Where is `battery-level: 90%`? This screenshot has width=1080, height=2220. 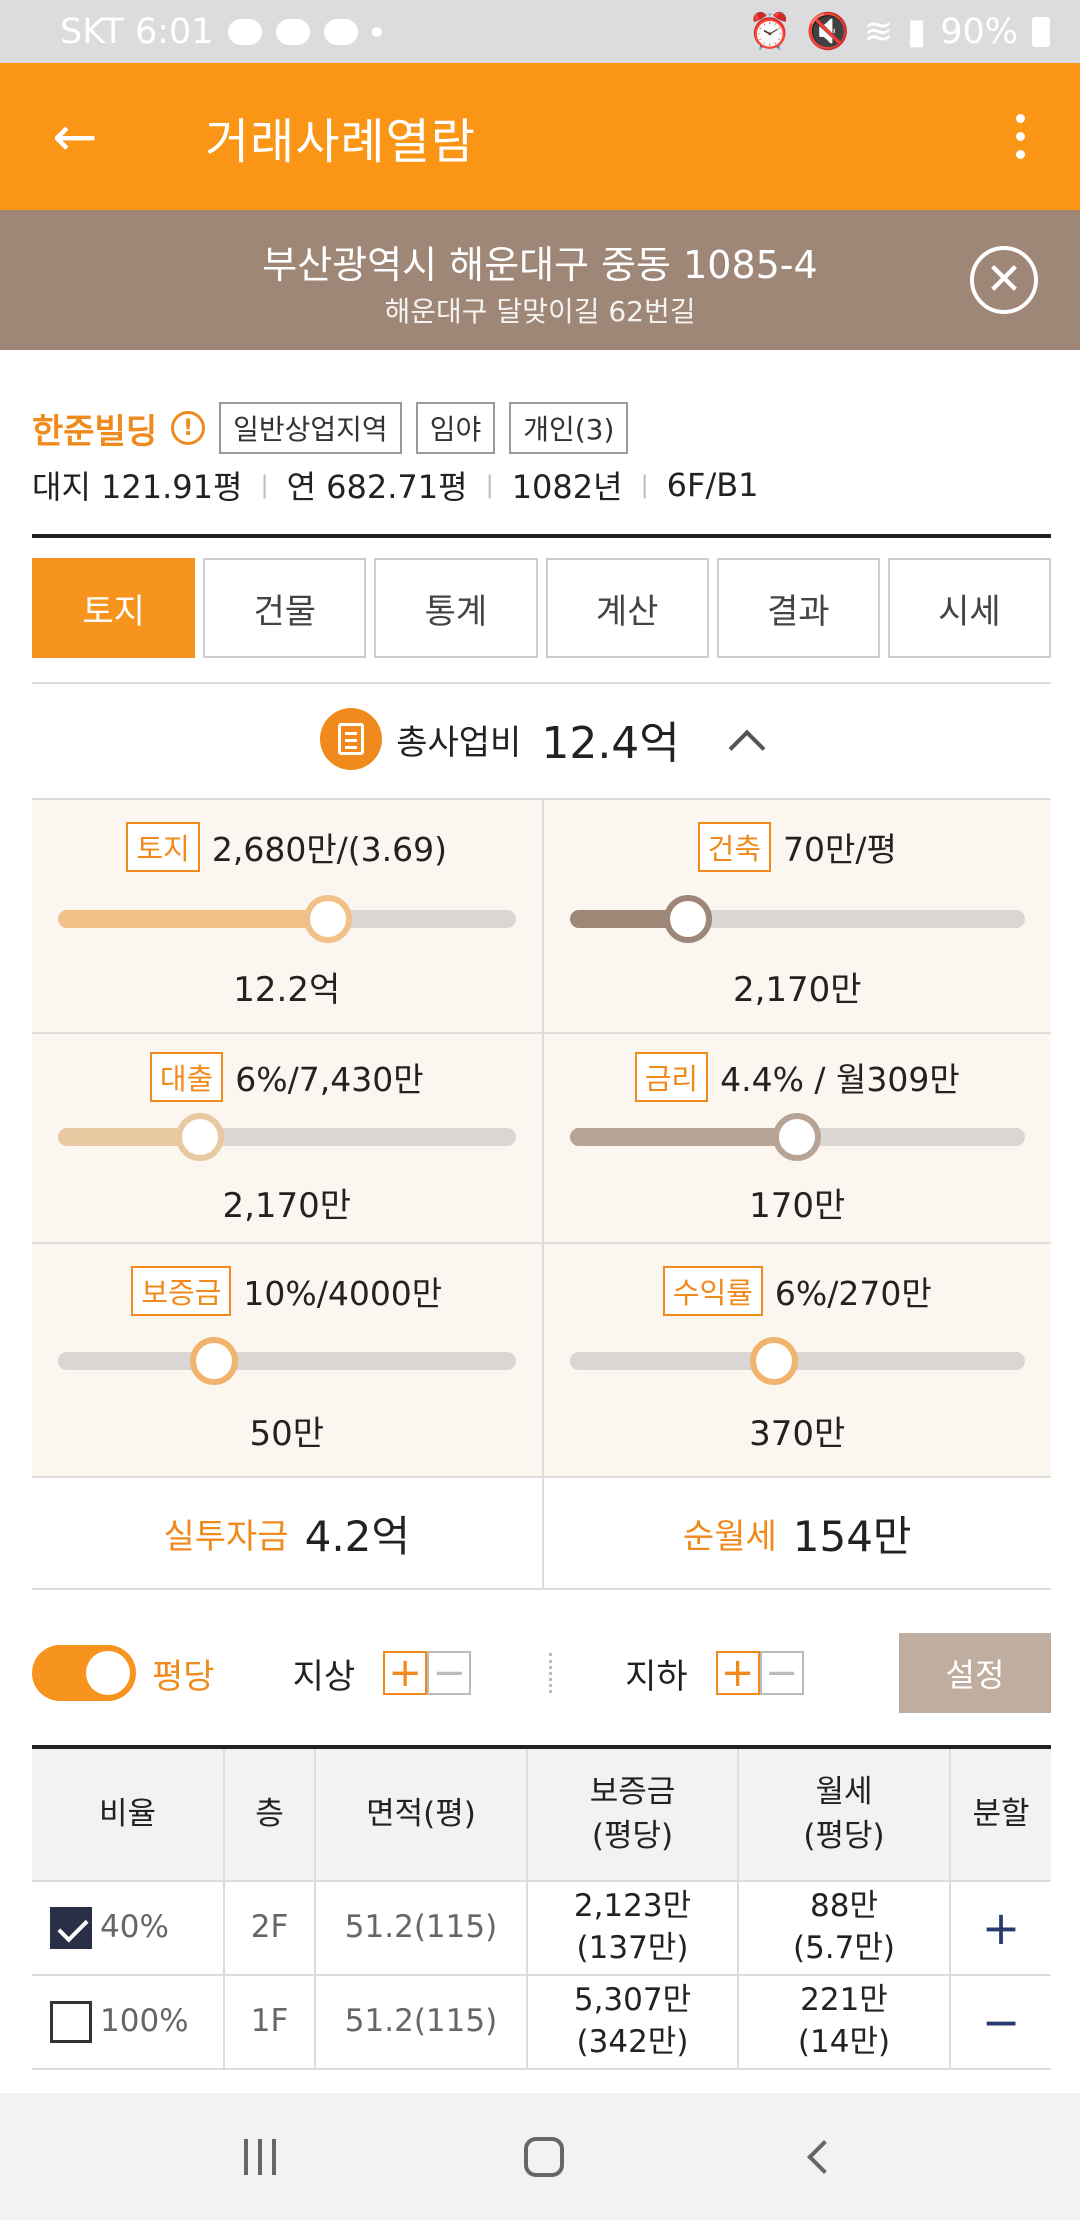 battery-level: 90% is located at coordinates (979, 31).